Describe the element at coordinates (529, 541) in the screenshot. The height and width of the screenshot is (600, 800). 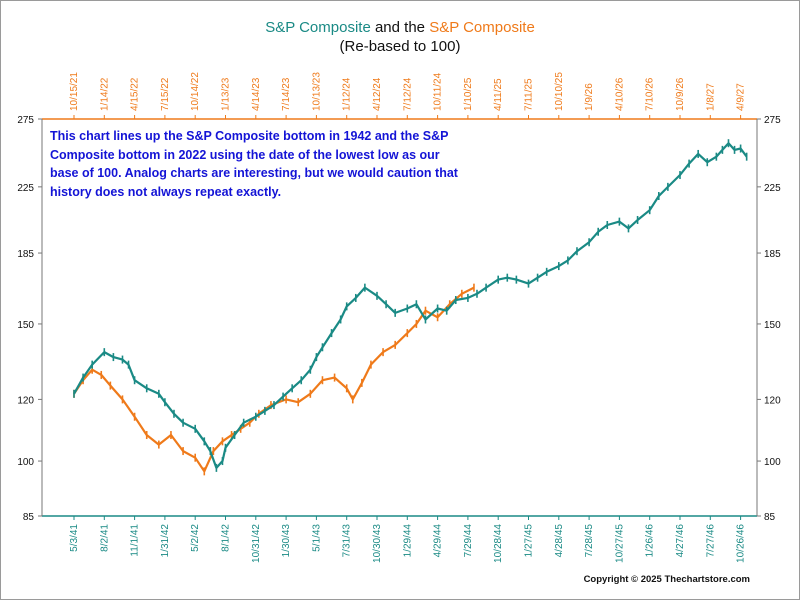
I see `x-bottom-tick-label: 1/27/45` at that location.